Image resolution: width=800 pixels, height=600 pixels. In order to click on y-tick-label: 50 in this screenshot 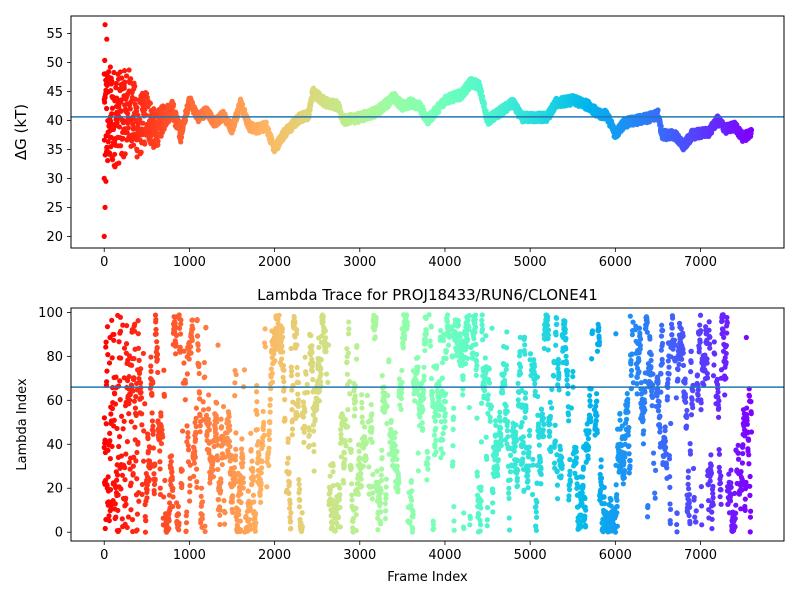, I will do `click(54, 63)`.